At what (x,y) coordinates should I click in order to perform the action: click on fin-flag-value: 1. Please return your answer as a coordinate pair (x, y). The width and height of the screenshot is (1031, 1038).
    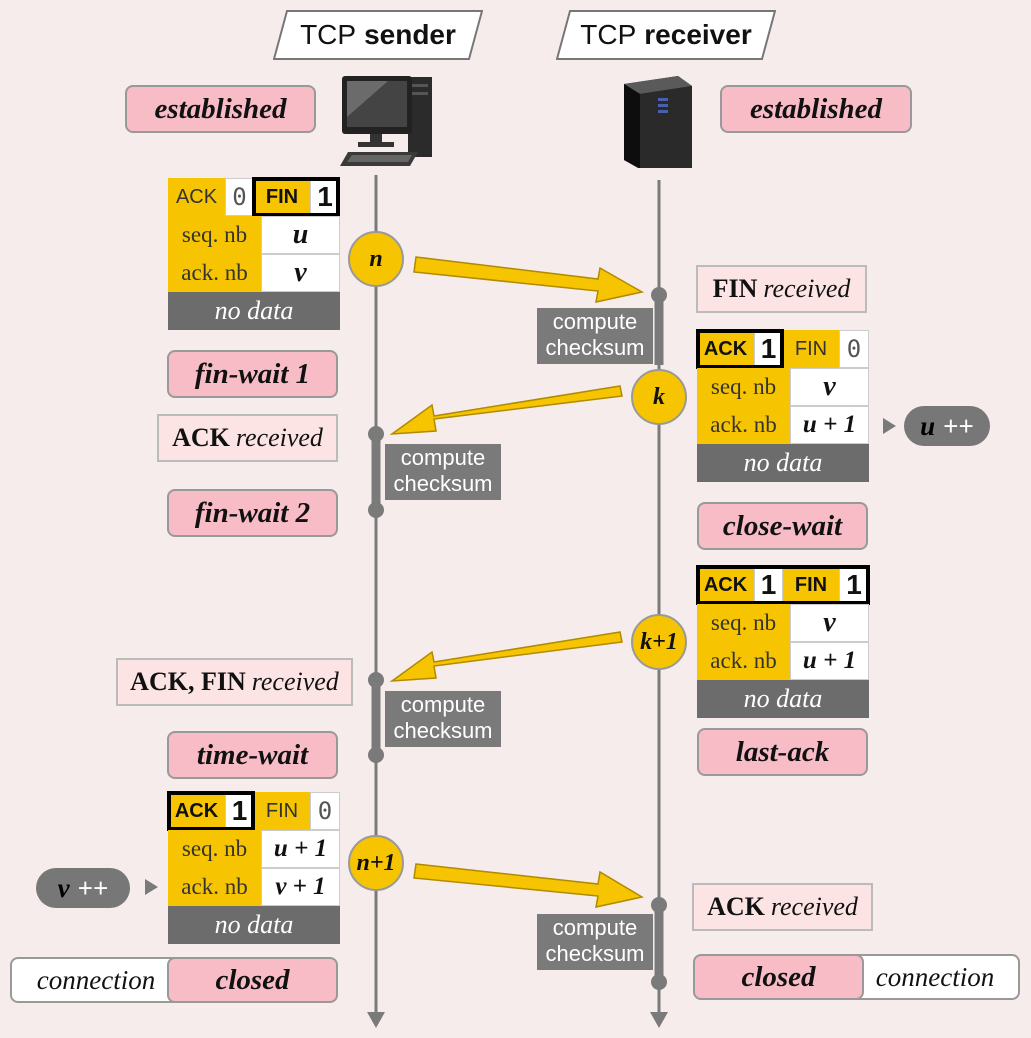
    Looking at the image, I should click on (854, 585).